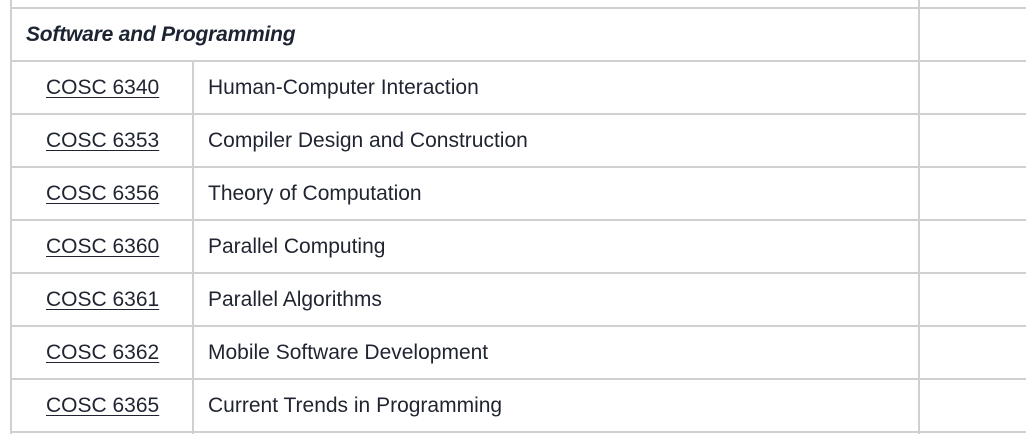  I want to click on course-code-cell: COSC 6362, so click(102, 352).